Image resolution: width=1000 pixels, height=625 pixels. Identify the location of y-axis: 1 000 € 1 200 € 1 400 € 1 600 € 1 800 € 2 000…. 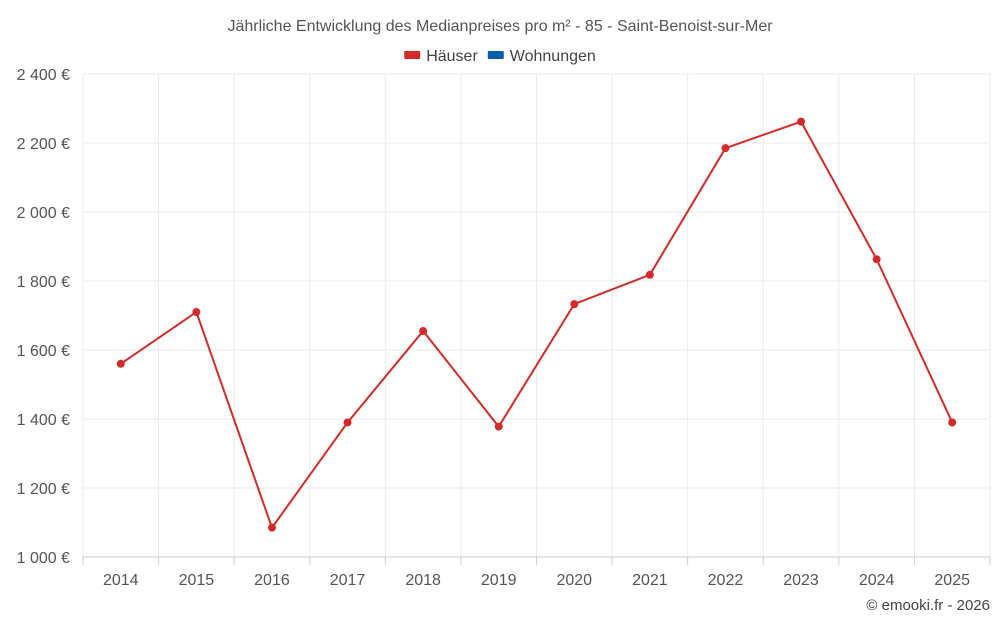
(43, 317).